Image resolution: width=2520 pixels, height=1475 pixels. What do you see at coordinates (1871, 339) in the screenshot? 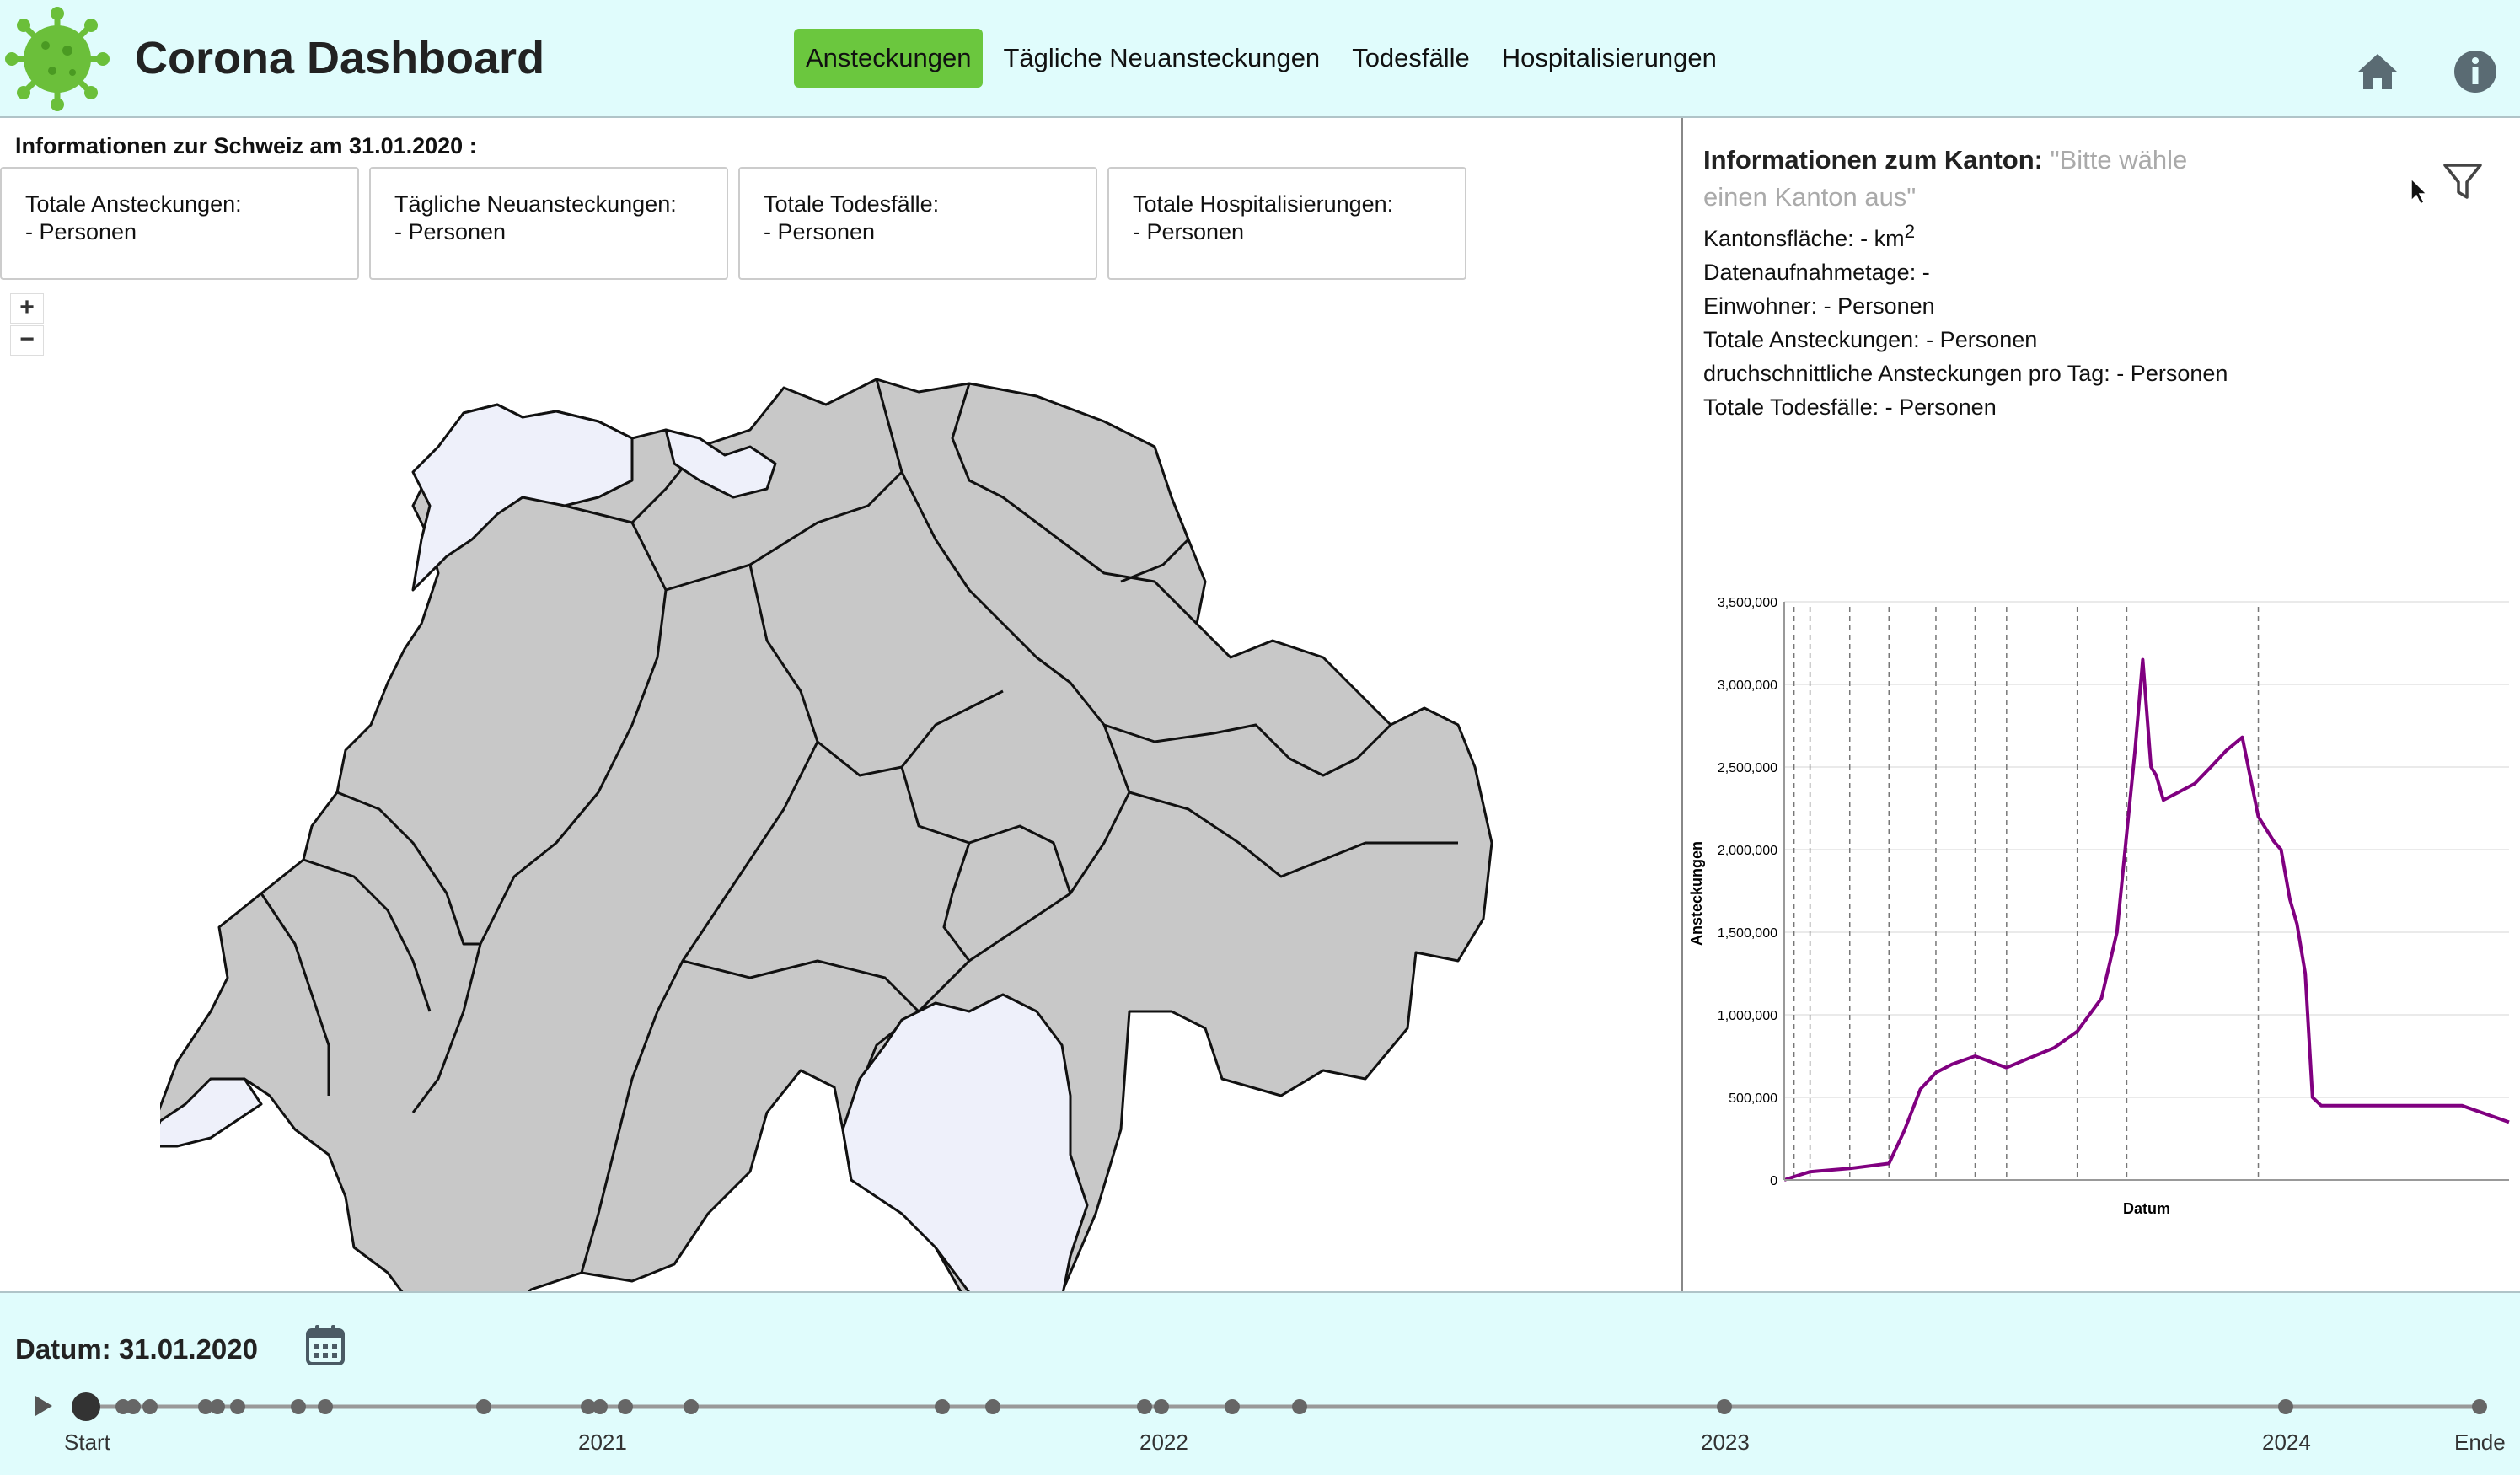
I see `kanton-total-infections: Totale Ansteckungen: - Personen` at bounding box center [1871, 339].